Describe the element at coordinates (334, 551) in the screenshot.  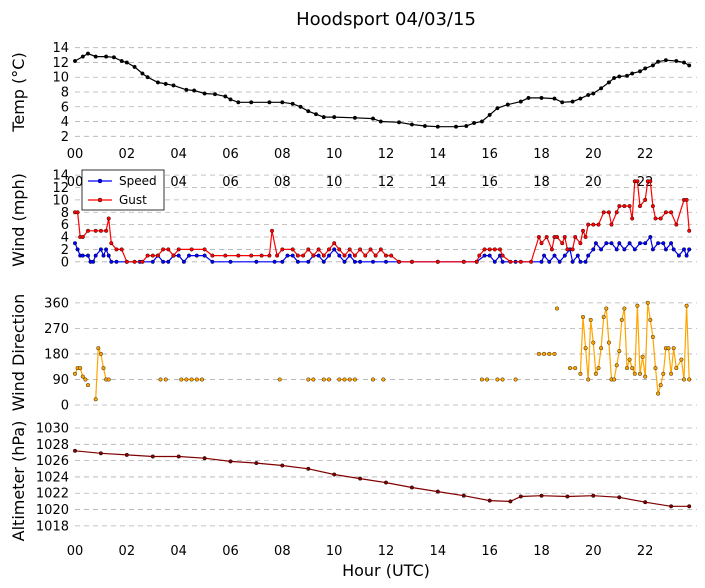
I see `x-tick-label: 10` at that location.